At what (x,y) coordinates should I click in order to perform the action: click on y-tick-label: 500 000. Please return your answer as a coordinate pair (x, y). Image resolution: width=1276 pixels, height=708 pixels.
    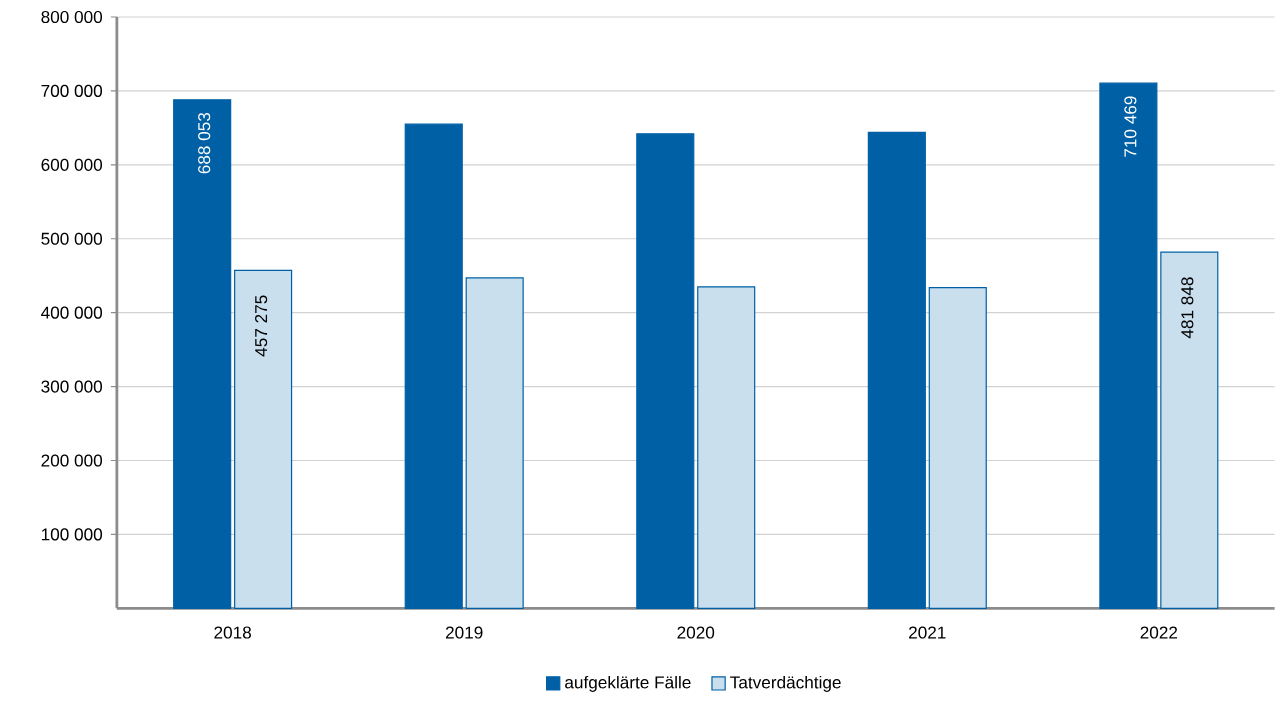
    Looking at the image, I should click on (72, 238).